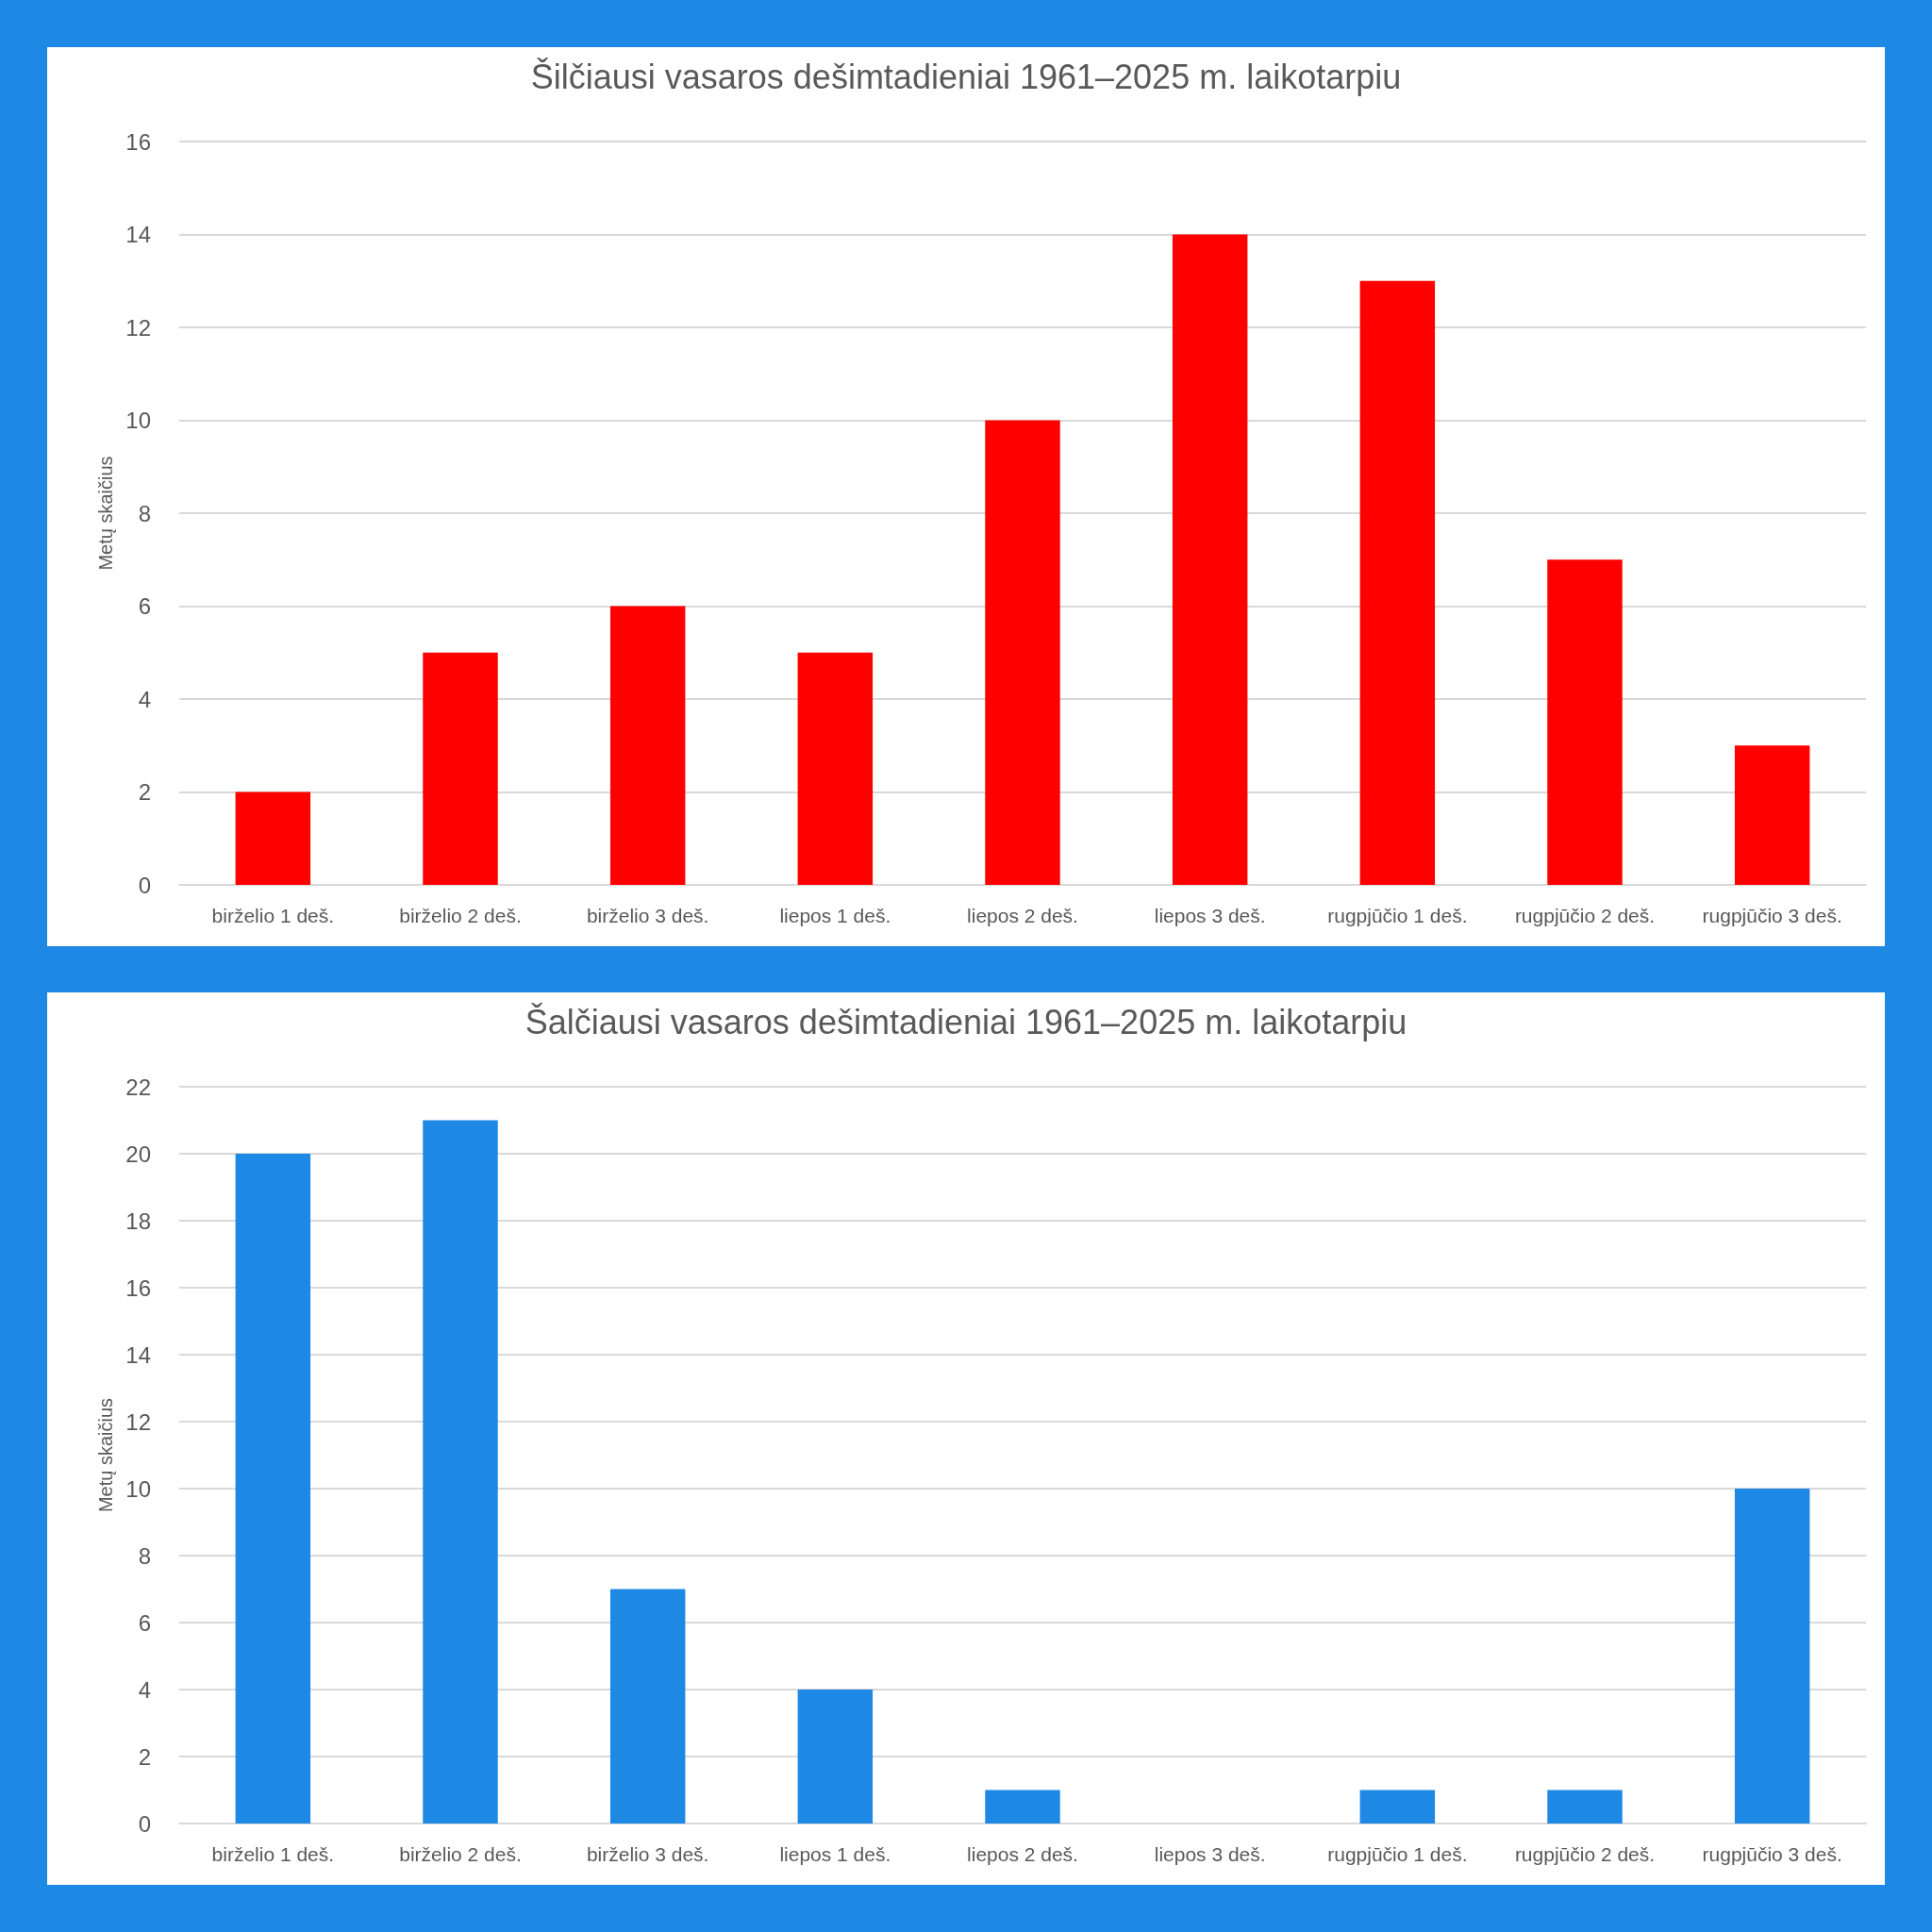  I want to click on chart-title: Šalčiausi vasaros dešimtadieniai 1961–2025 m. laikotarpiu, so click(966, 1021).